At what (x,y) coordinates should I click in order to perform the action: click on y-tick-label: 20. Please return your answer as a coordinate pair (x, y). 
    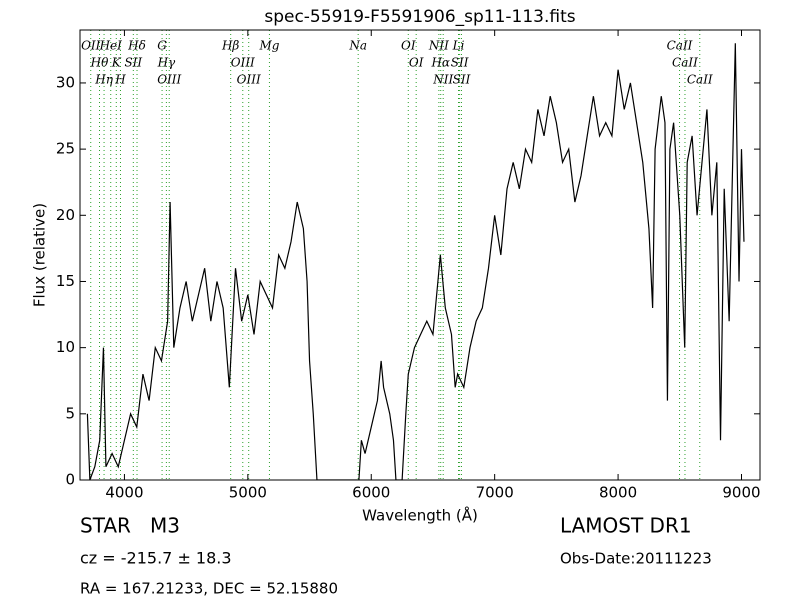
    Looking at the image, I should click on (65, 215).